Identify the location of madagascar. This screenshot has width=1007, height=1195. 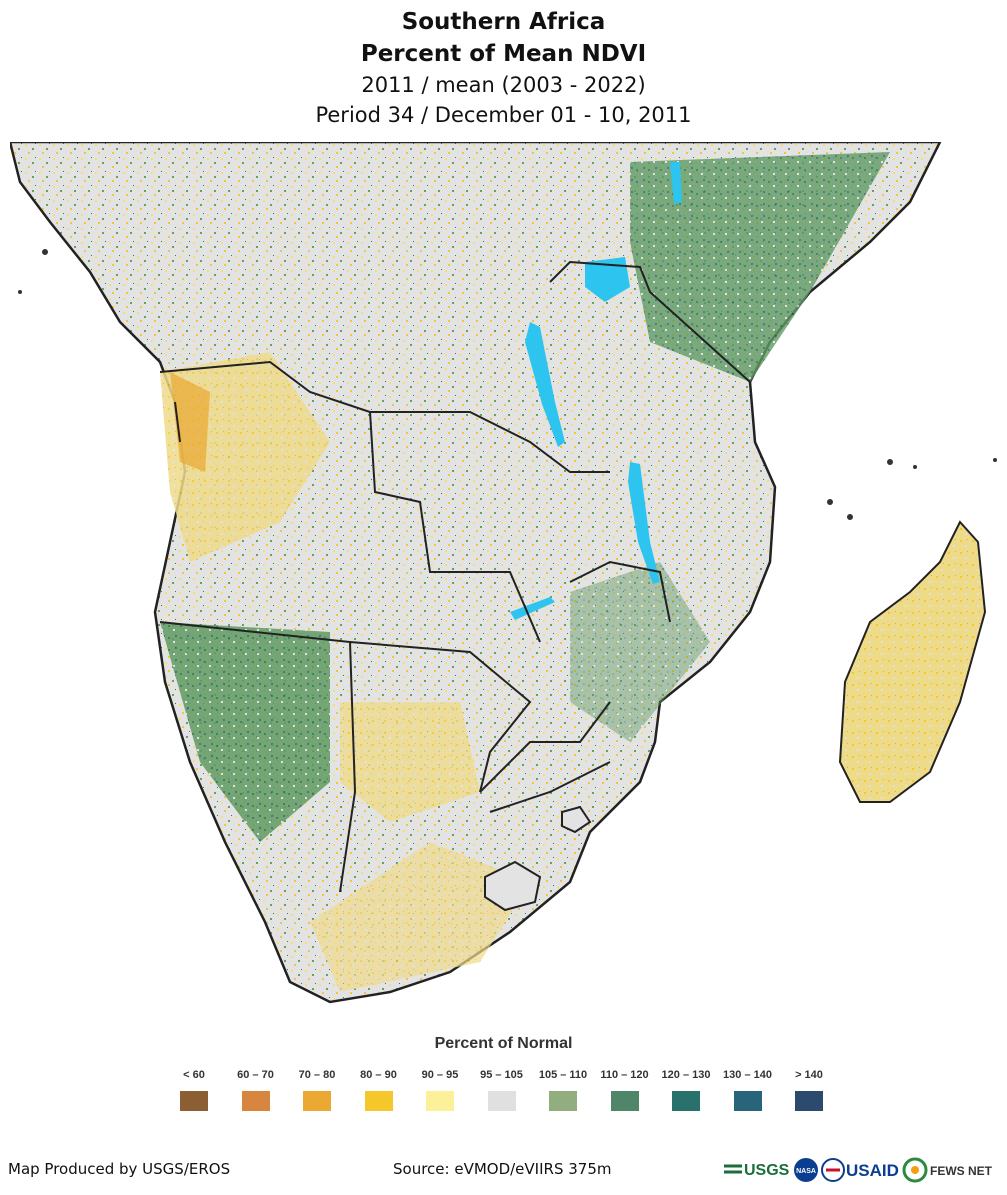
(912, 661).